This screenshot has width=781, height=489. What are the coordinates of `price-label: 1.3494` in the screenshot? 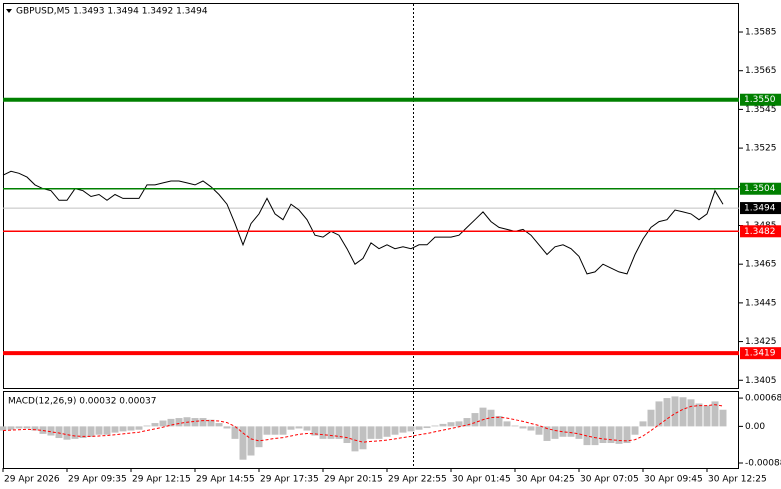 It's located at (760, 209).